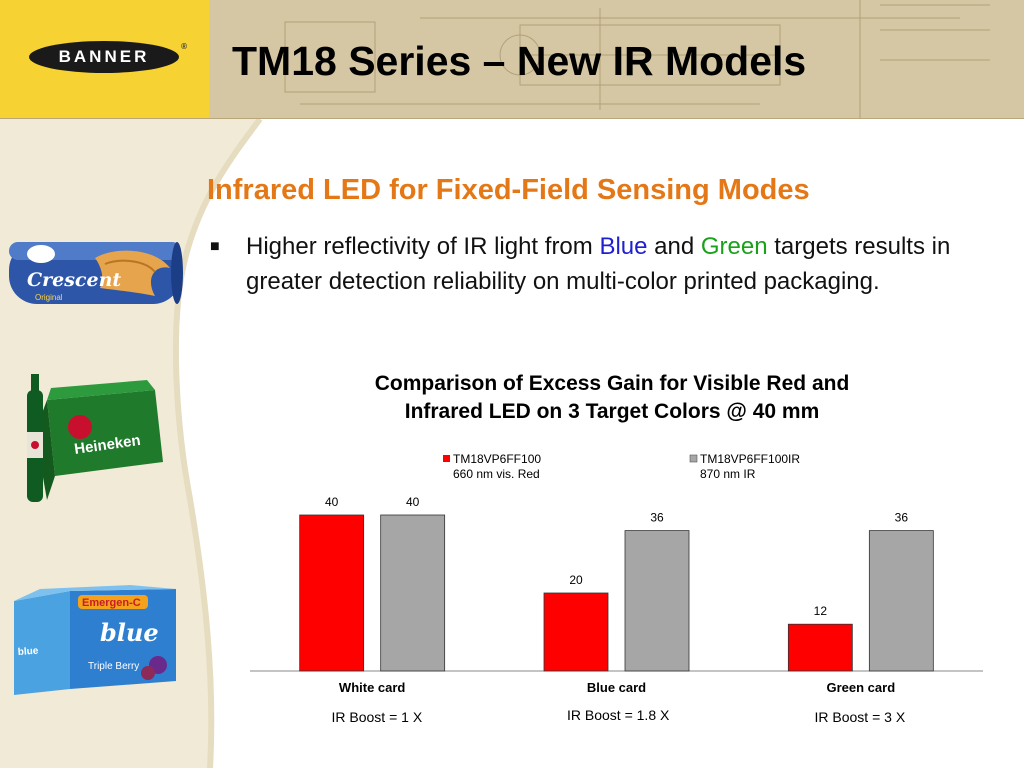 This screenshot has width=1024, height=768. I want to click on emergen-side-text: blue, so click(28, 652).